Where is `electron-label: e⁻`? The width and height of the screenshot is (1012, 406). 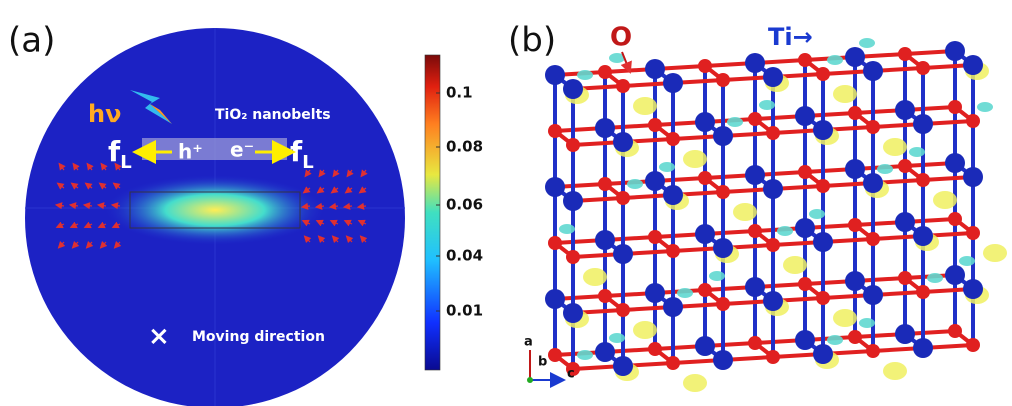
electron-label: e⁻ is located at coordinates (242, 150).